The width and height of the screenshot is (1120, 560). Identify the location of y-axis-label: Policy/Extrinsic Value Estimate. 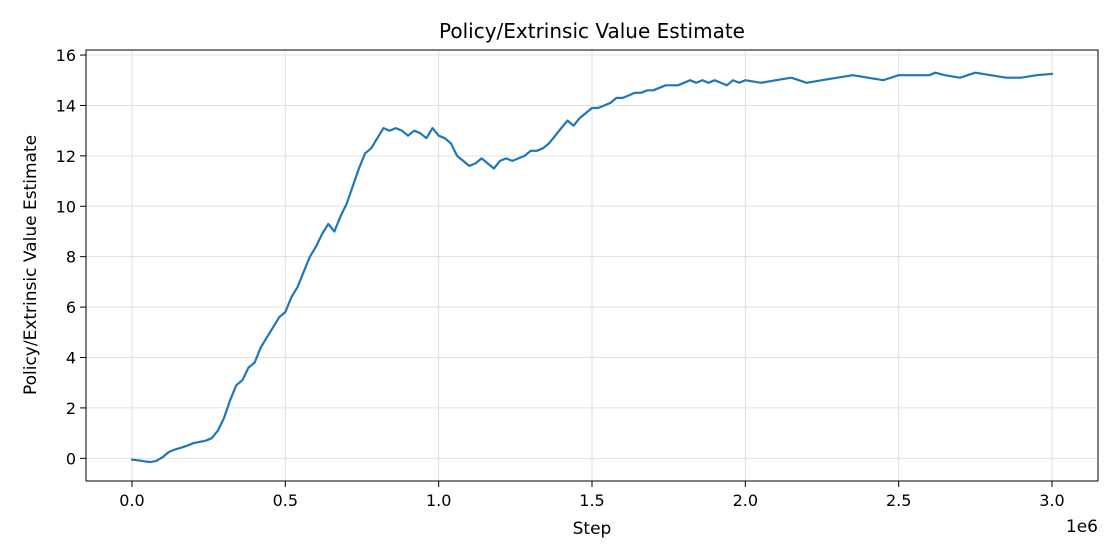
(31, 265).